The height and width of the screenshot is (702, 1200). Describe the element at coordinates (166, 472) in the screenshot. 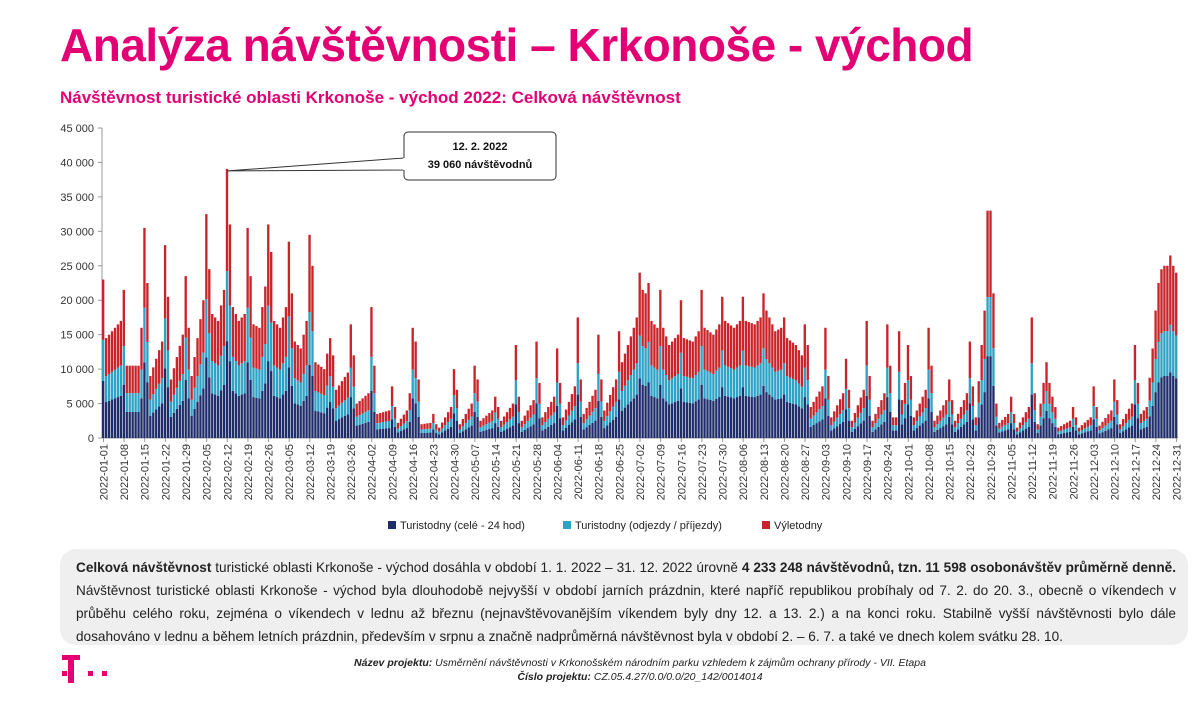

I see `x-tick-label: 2022-01-22` at that location.